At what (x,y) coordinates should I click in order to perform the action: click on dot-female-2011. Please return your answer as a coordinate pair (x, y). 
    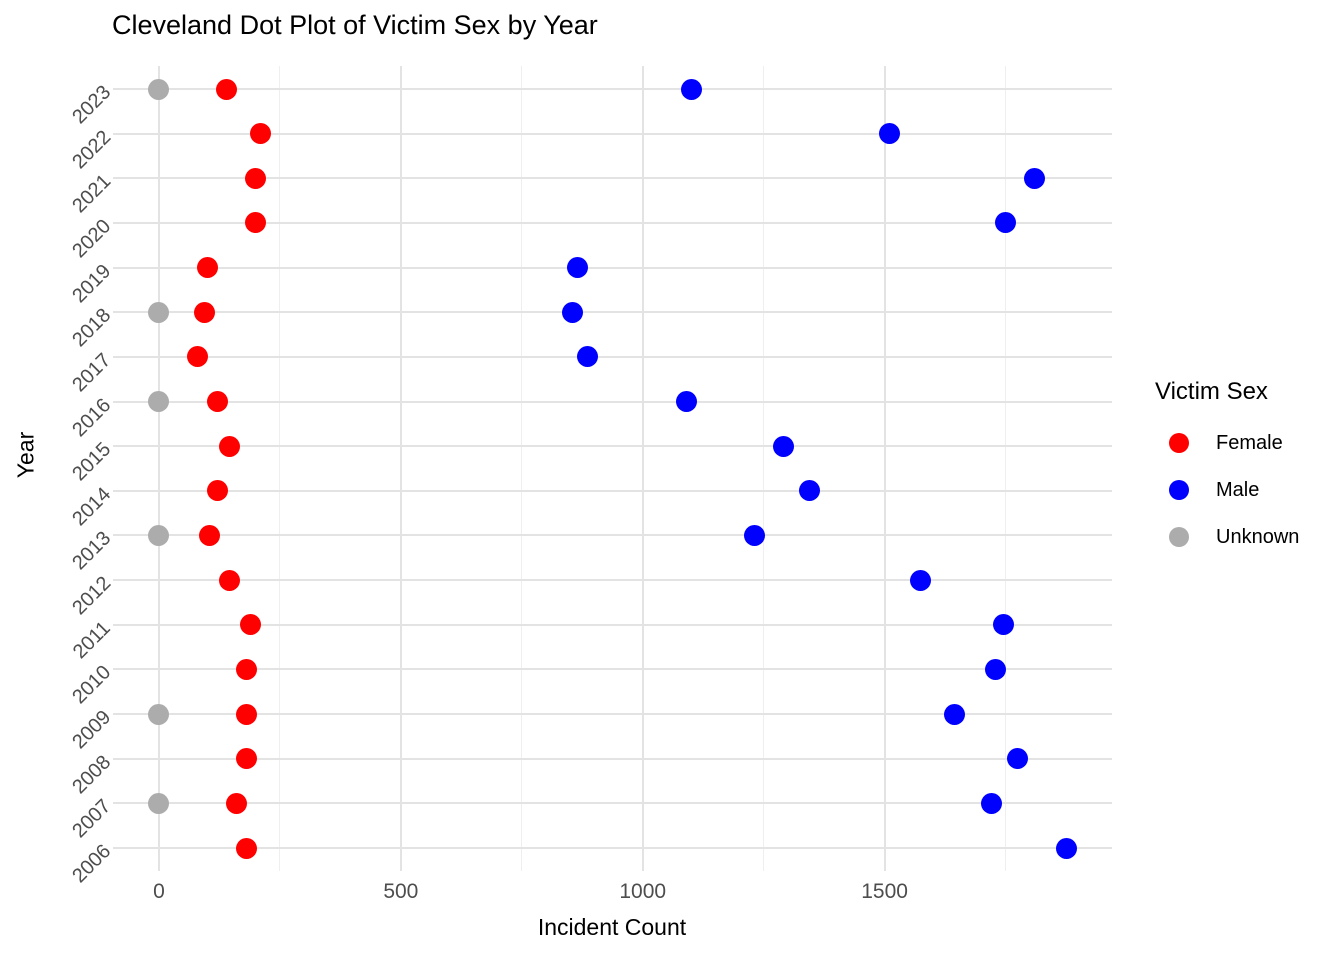
    Looking at the image, I should click on (251, 625).